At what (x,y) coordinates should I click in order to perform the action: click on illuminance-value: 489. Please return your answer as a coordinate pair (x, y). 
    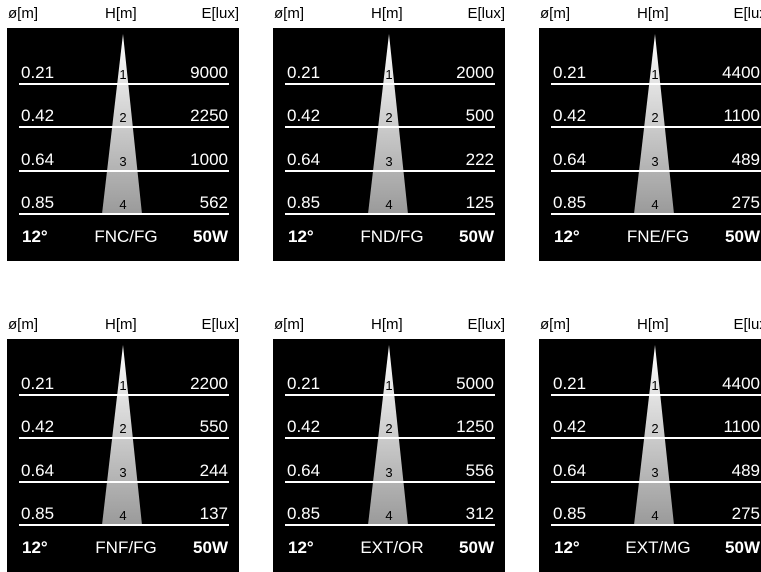
    Looking at the image, I should click on (745, 159).